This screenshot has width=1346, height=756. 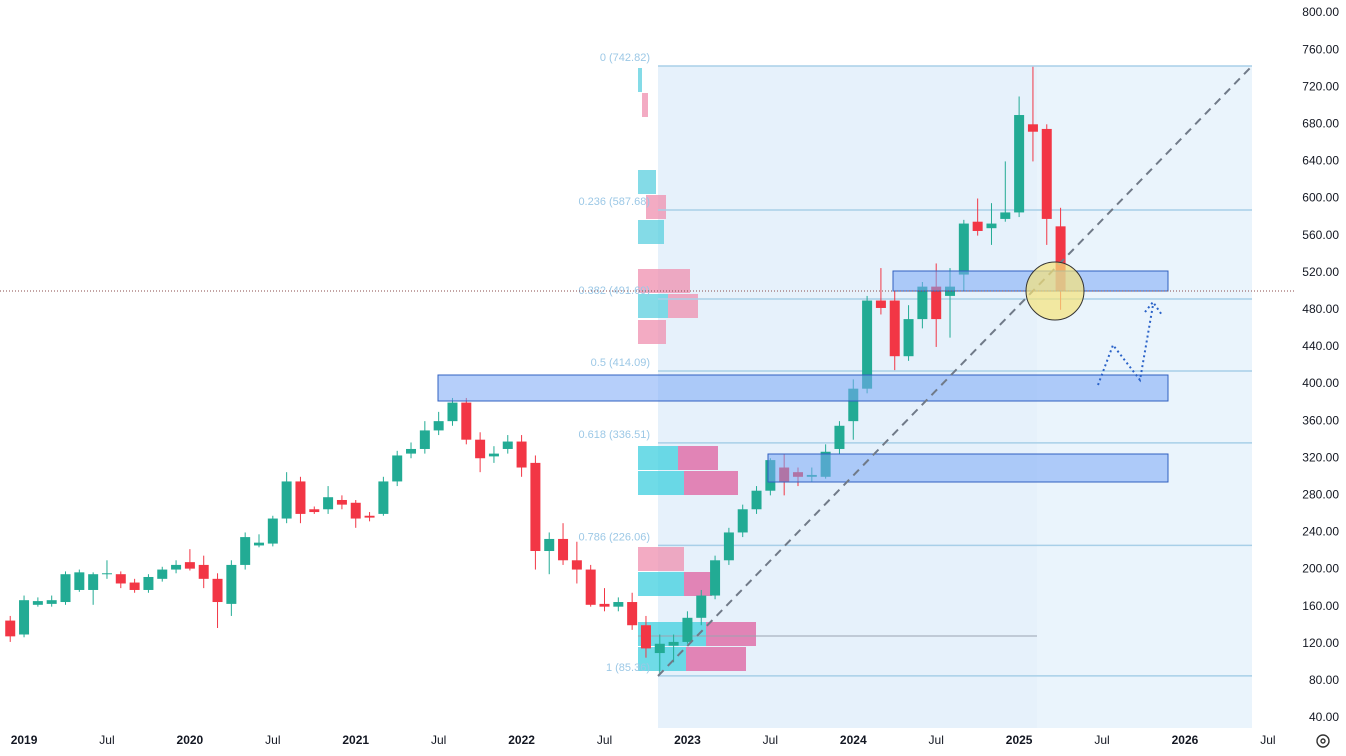 I want to click on settings-icon, so click(x=1323, y=741).